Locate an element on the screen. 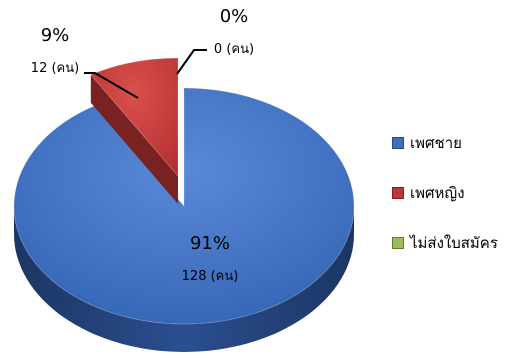 This screenshot has height=358, width=516. legend-item-not-submitted: ไม่ส่งใบสมัคร is located at coordinates (445, 243).